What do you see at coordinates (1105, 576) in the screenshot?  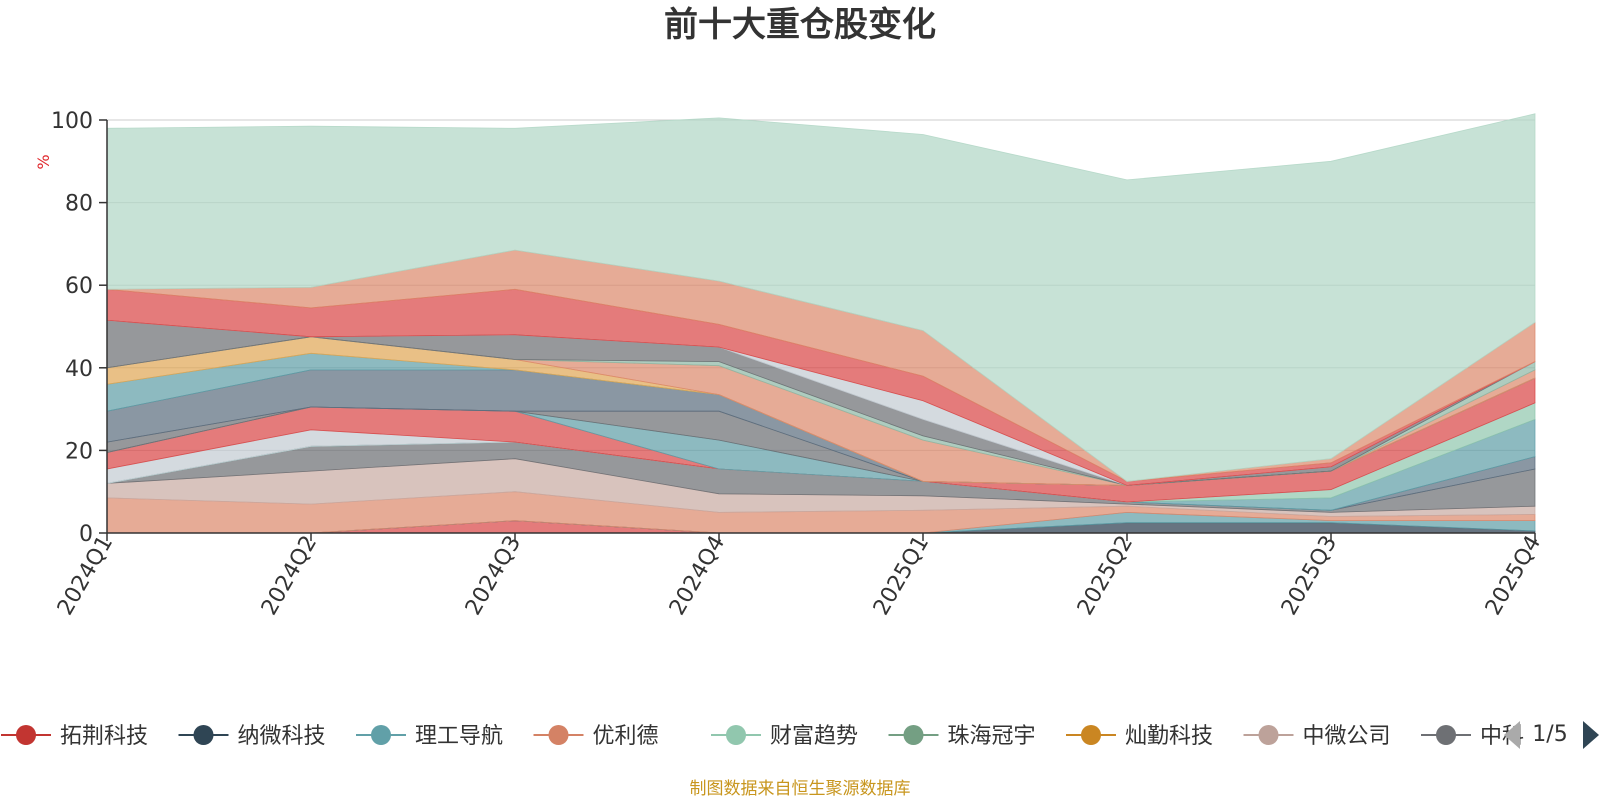 I see `x-tick-label-5: 2025Q2` at bounding box center [1105, 576].